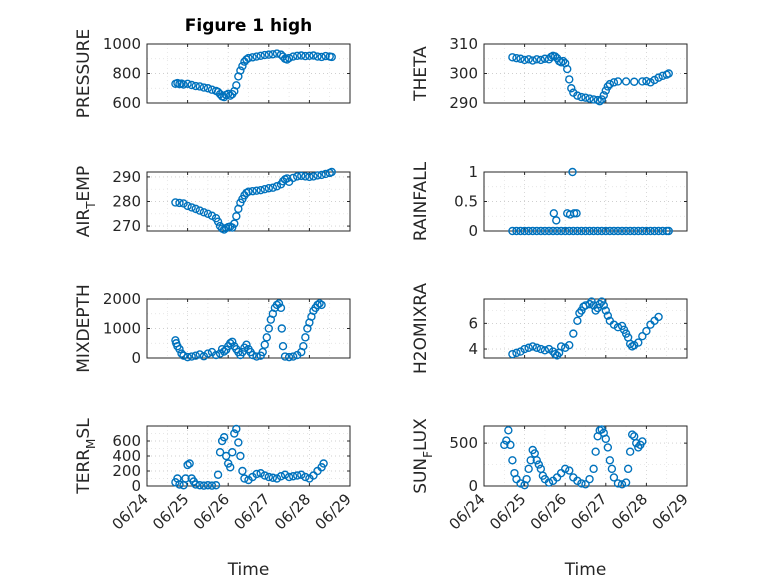  What do you see at coordinates (421, 74) in the screenshot?
I see `y-axis-label: THETA` at bounding box center [421, 74].